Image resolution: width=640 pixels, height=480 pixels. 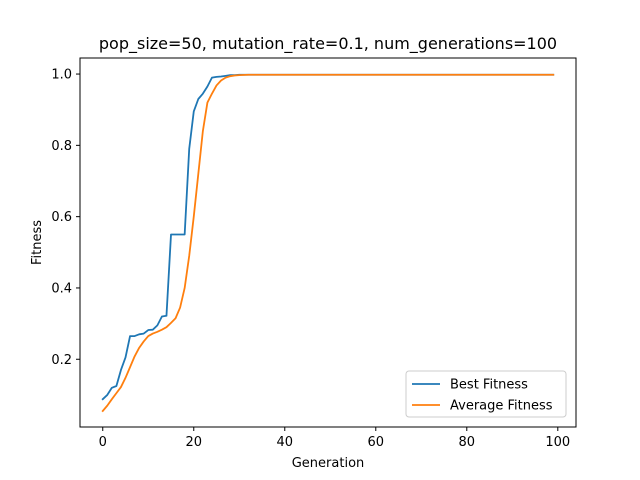 I want to click on legend-label-1: Average Fitness, so click(x=501, y=406).